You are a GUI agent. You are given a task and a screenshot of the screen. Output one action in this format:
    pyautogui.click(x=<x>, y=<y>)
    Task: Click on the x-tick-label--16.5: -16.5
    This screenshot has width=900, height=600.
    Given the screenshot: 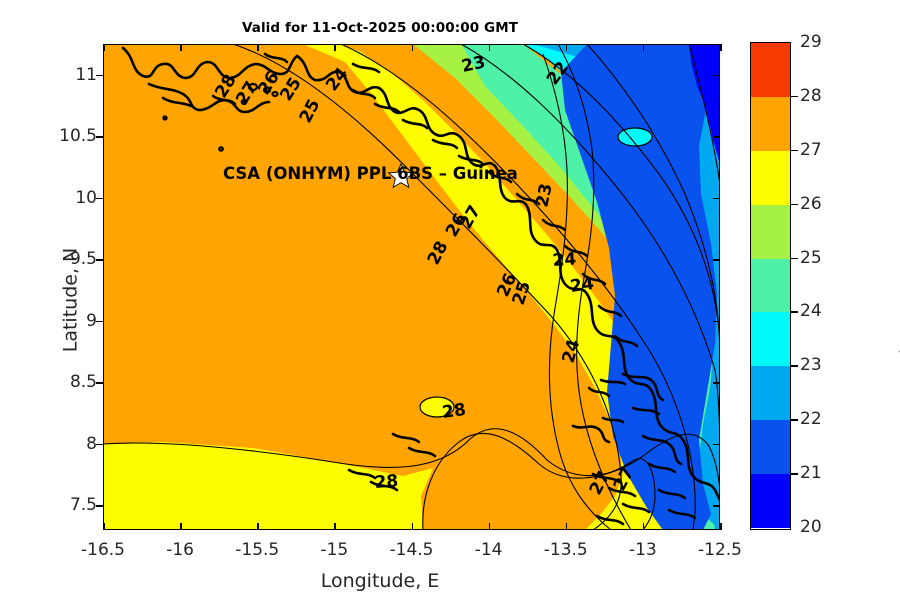 What is the action you would take?
    pyautogui.click(x=103, y=550)
    